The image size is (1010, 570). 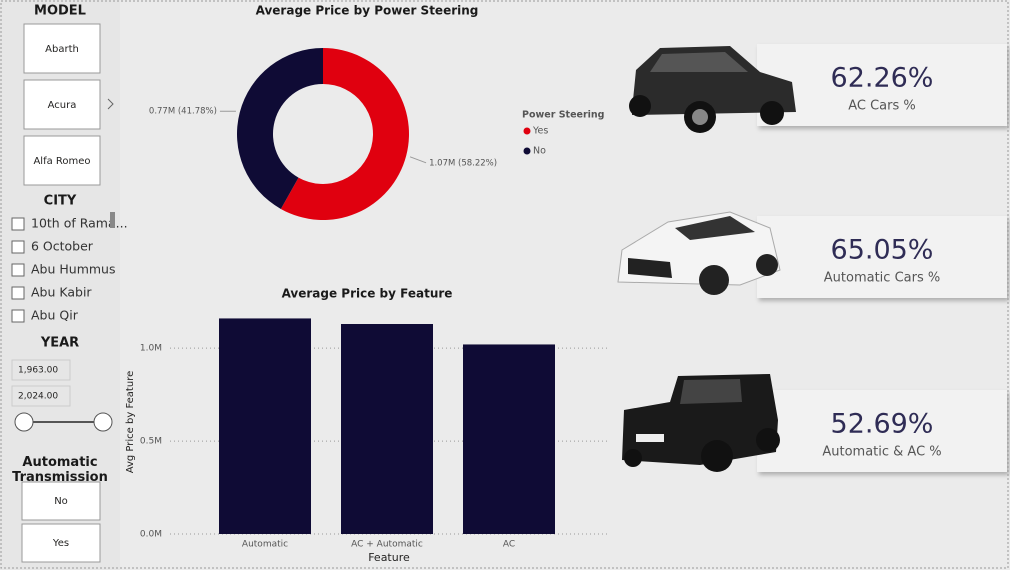 I want to click on slicer-item-label: Alfa Romeo, so click(x=61, y=161).